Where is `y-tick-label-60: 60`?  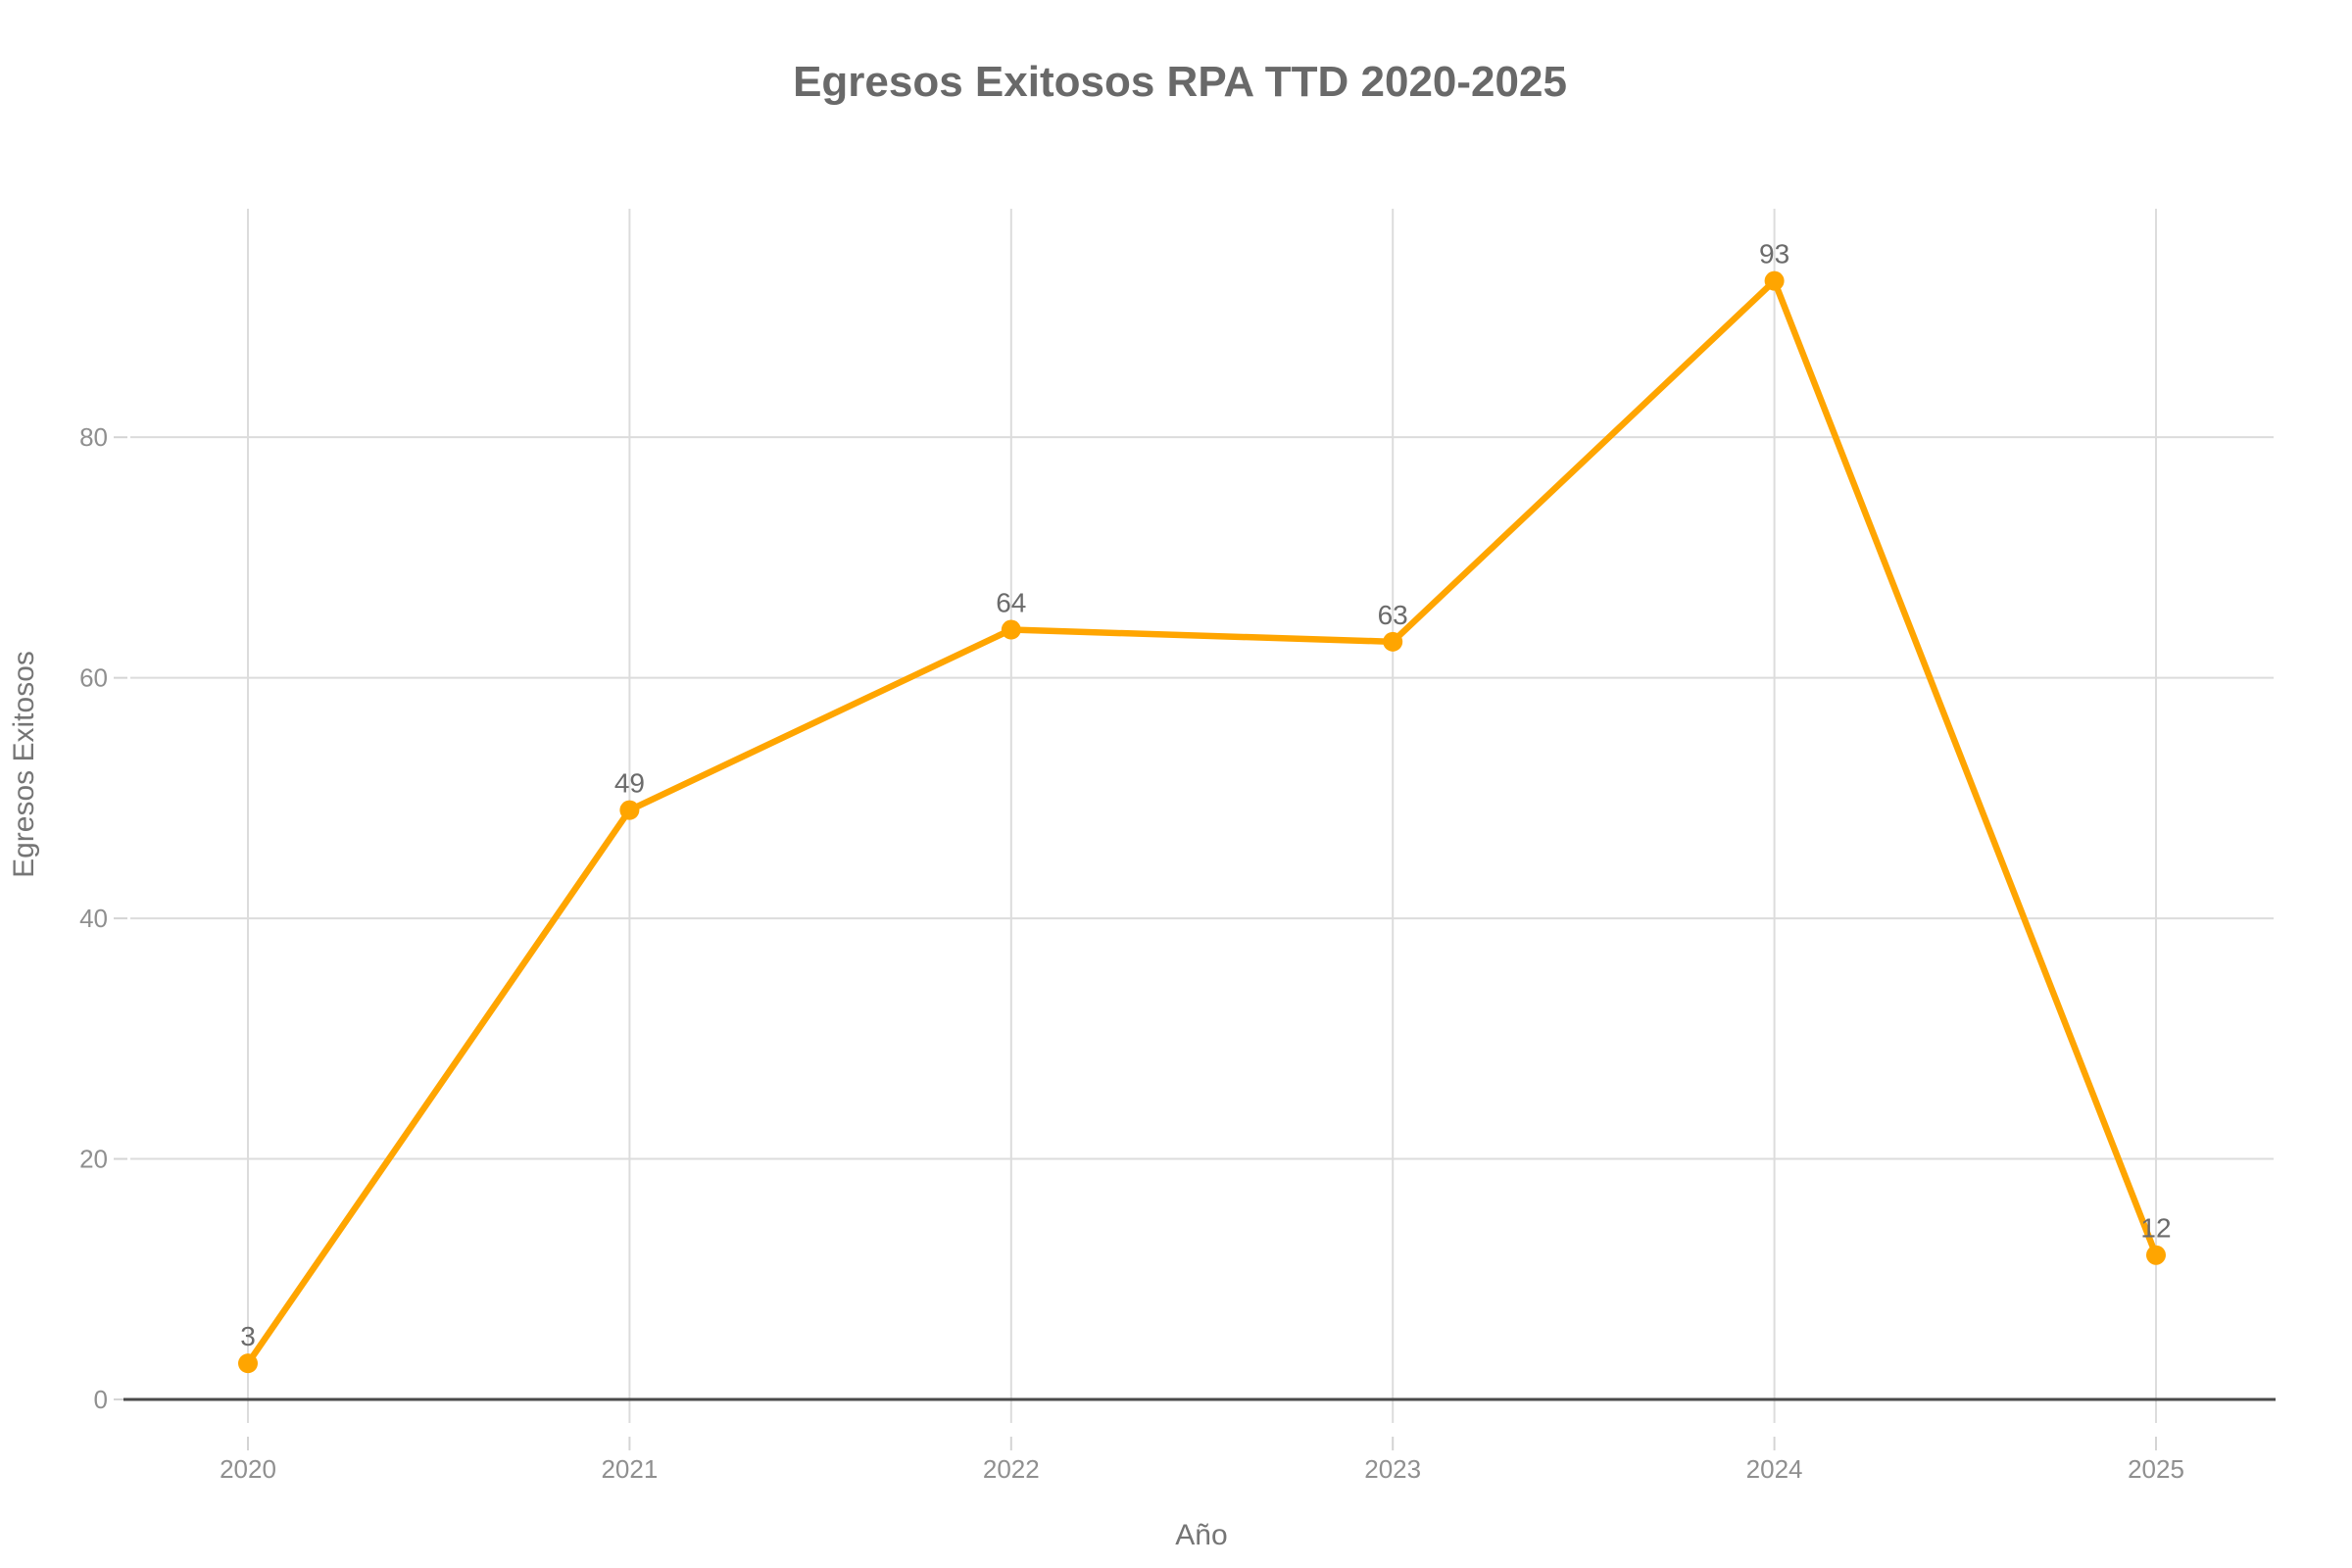 y-tick-label-60: 60 is located at coordinates (93, 678).